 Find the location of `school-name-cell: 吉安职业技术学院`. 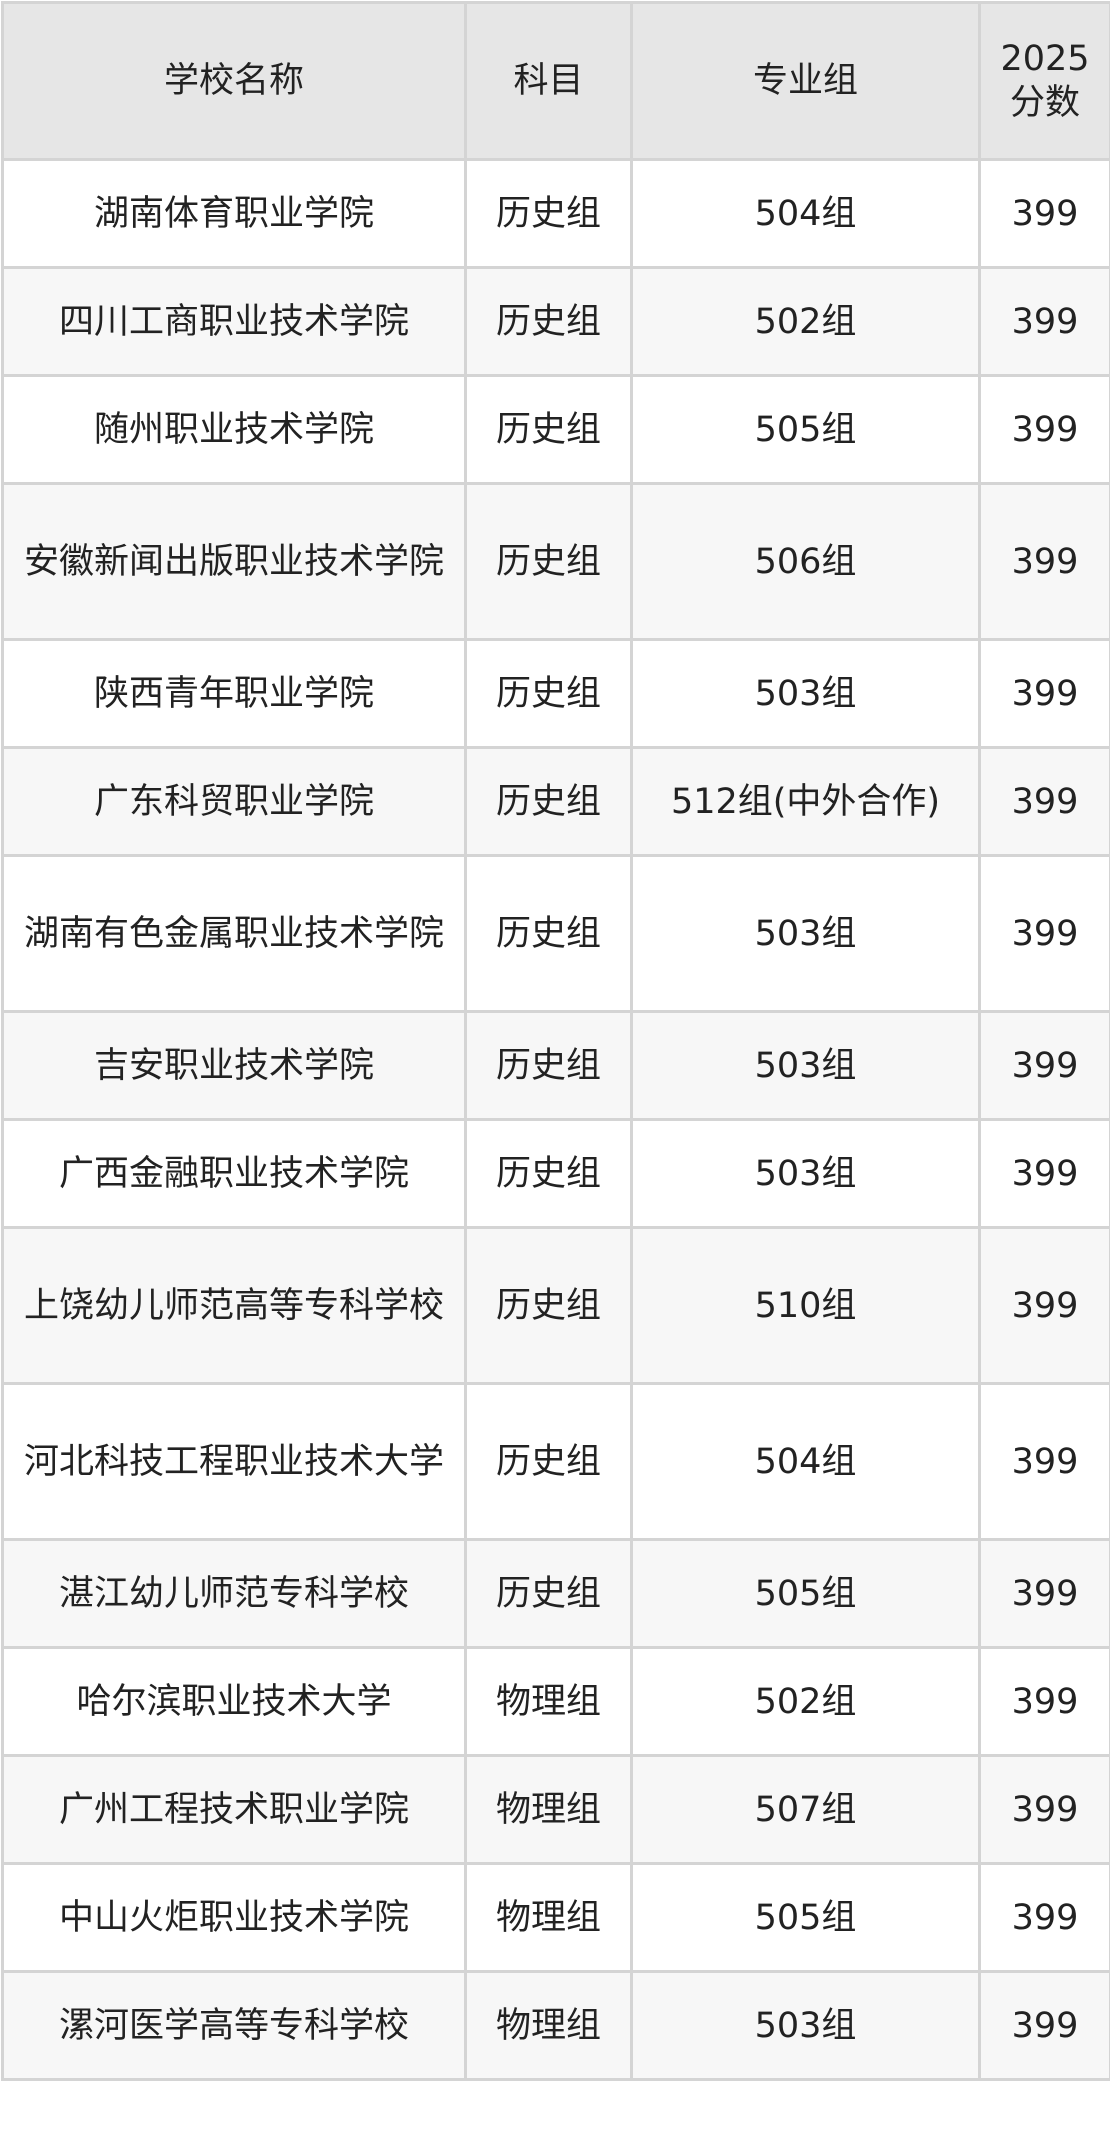

school-name-cell: 吉安职业技术学院 is located at coordinates (234, 1066).